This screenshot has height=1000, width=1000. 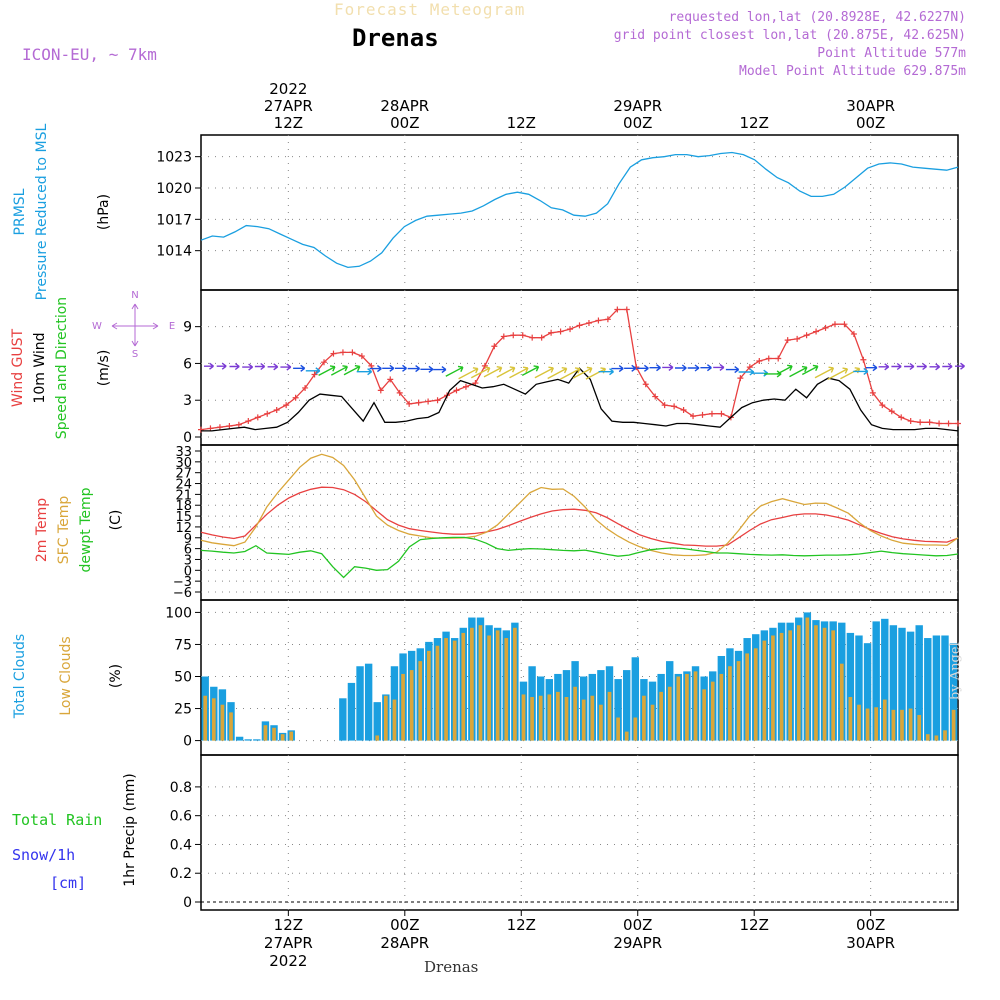 I want to click on y-tick-label: 9, so click(x=188, y=539).